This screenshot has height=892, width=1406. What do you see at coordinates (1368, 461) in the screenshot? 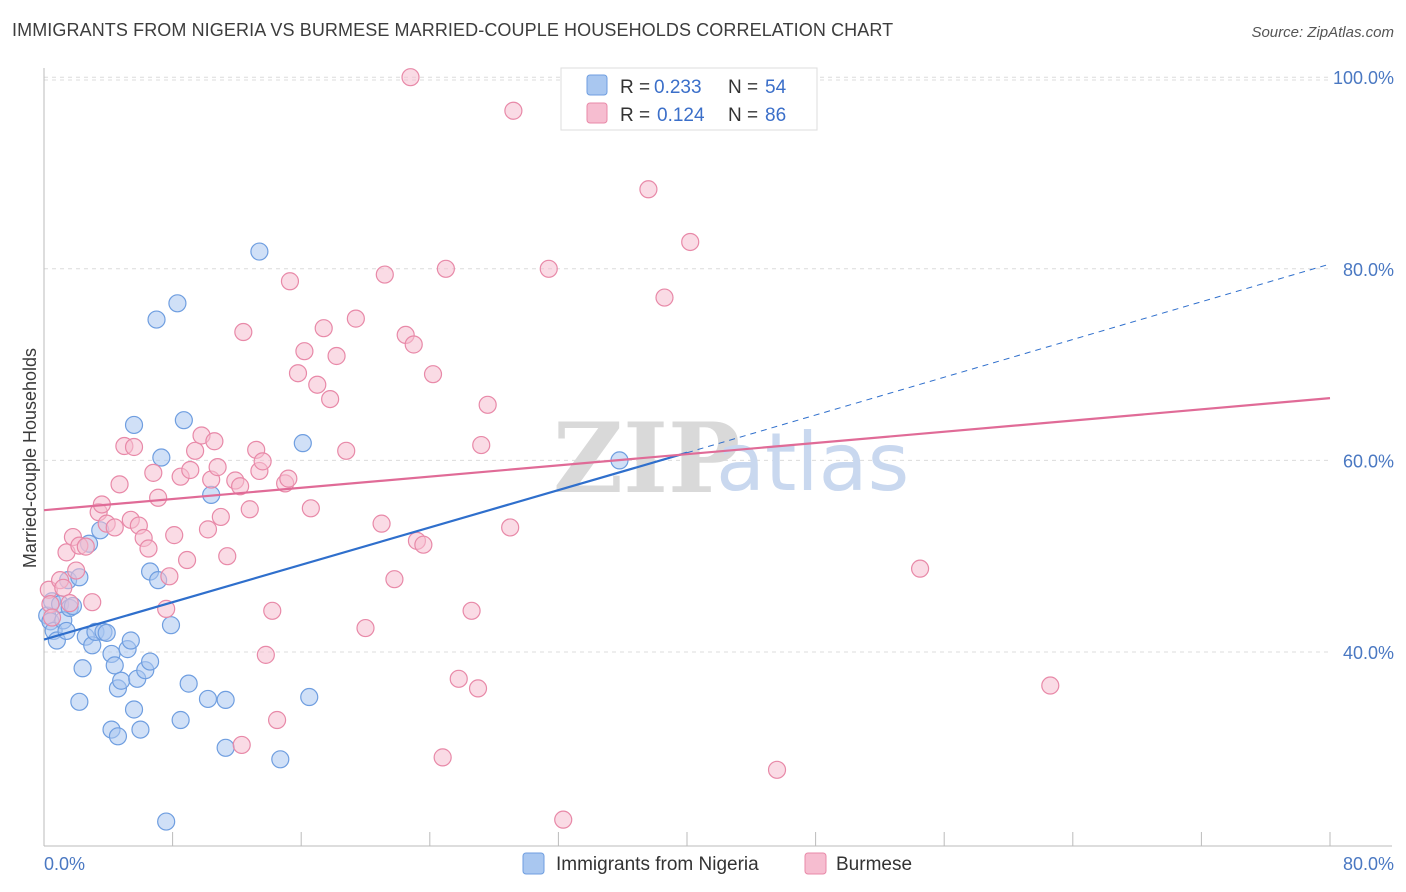
I see `y-tick-label: 60.0%` at bounding box center [1368, 461].